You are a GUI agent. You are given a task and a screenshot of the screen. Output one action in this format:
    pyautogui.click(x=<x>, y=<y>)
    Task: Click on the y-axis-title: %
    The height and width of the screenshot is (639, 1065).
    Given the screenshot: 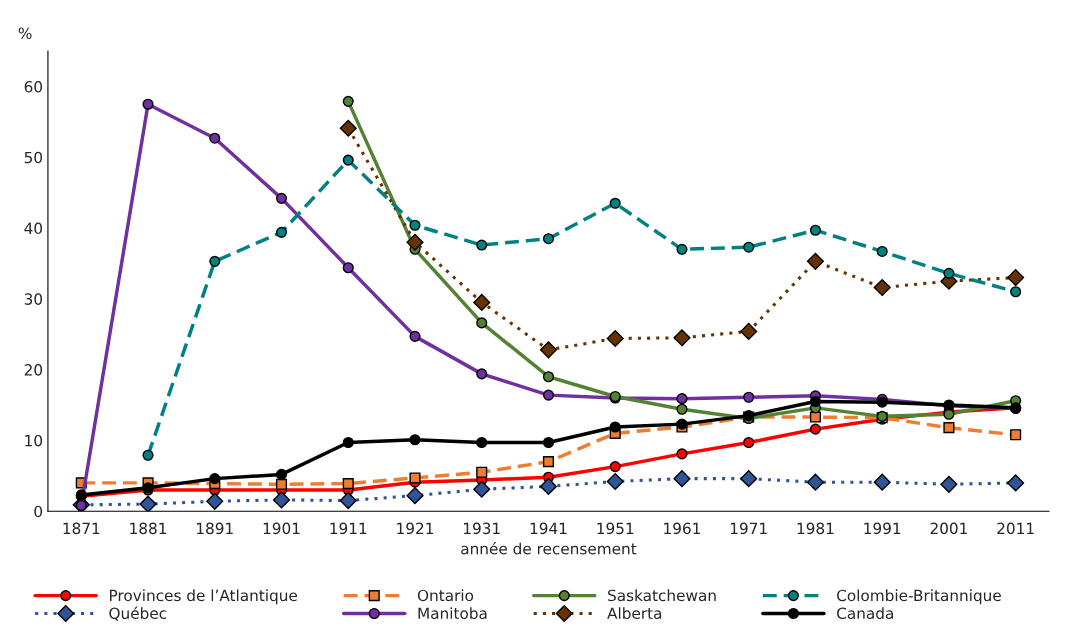 What is the action you would take?
    pyautogui.click(x=25, y=33)
    